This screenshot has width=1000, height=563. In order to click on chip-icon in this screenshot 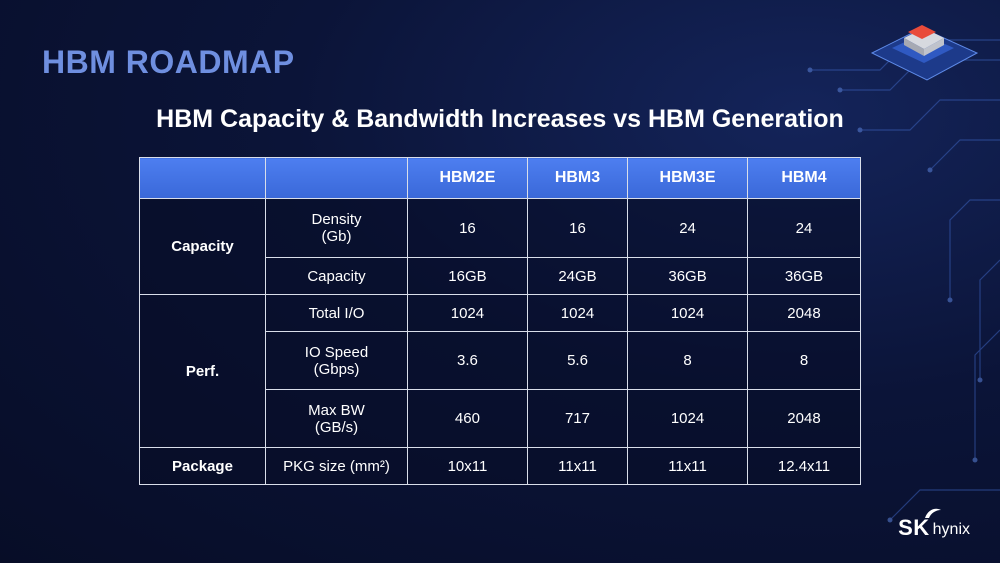, I will do `click(924, 53)`.